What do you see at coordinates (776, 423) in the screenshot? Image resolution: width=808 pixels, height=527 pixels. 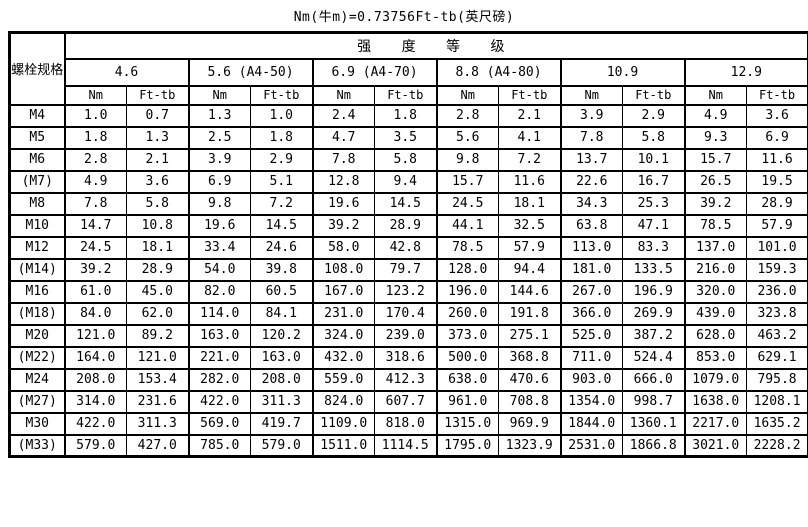 I see `value-cell: 1635.2` at bounding box center [776, 423].